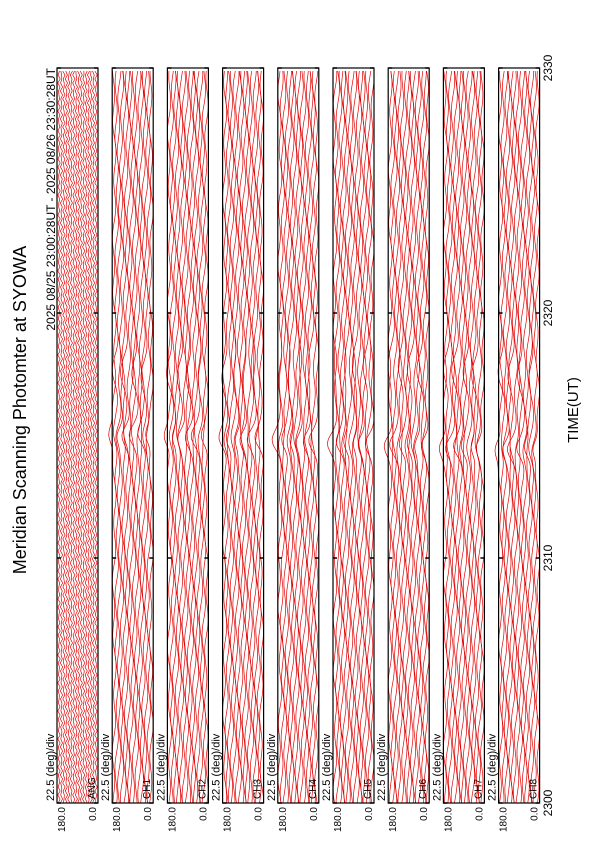 The image size is (595, 842). Describe the element at coordinates (548, 557) in the screenshot. I see `x-tick-label: 2310` at that location.